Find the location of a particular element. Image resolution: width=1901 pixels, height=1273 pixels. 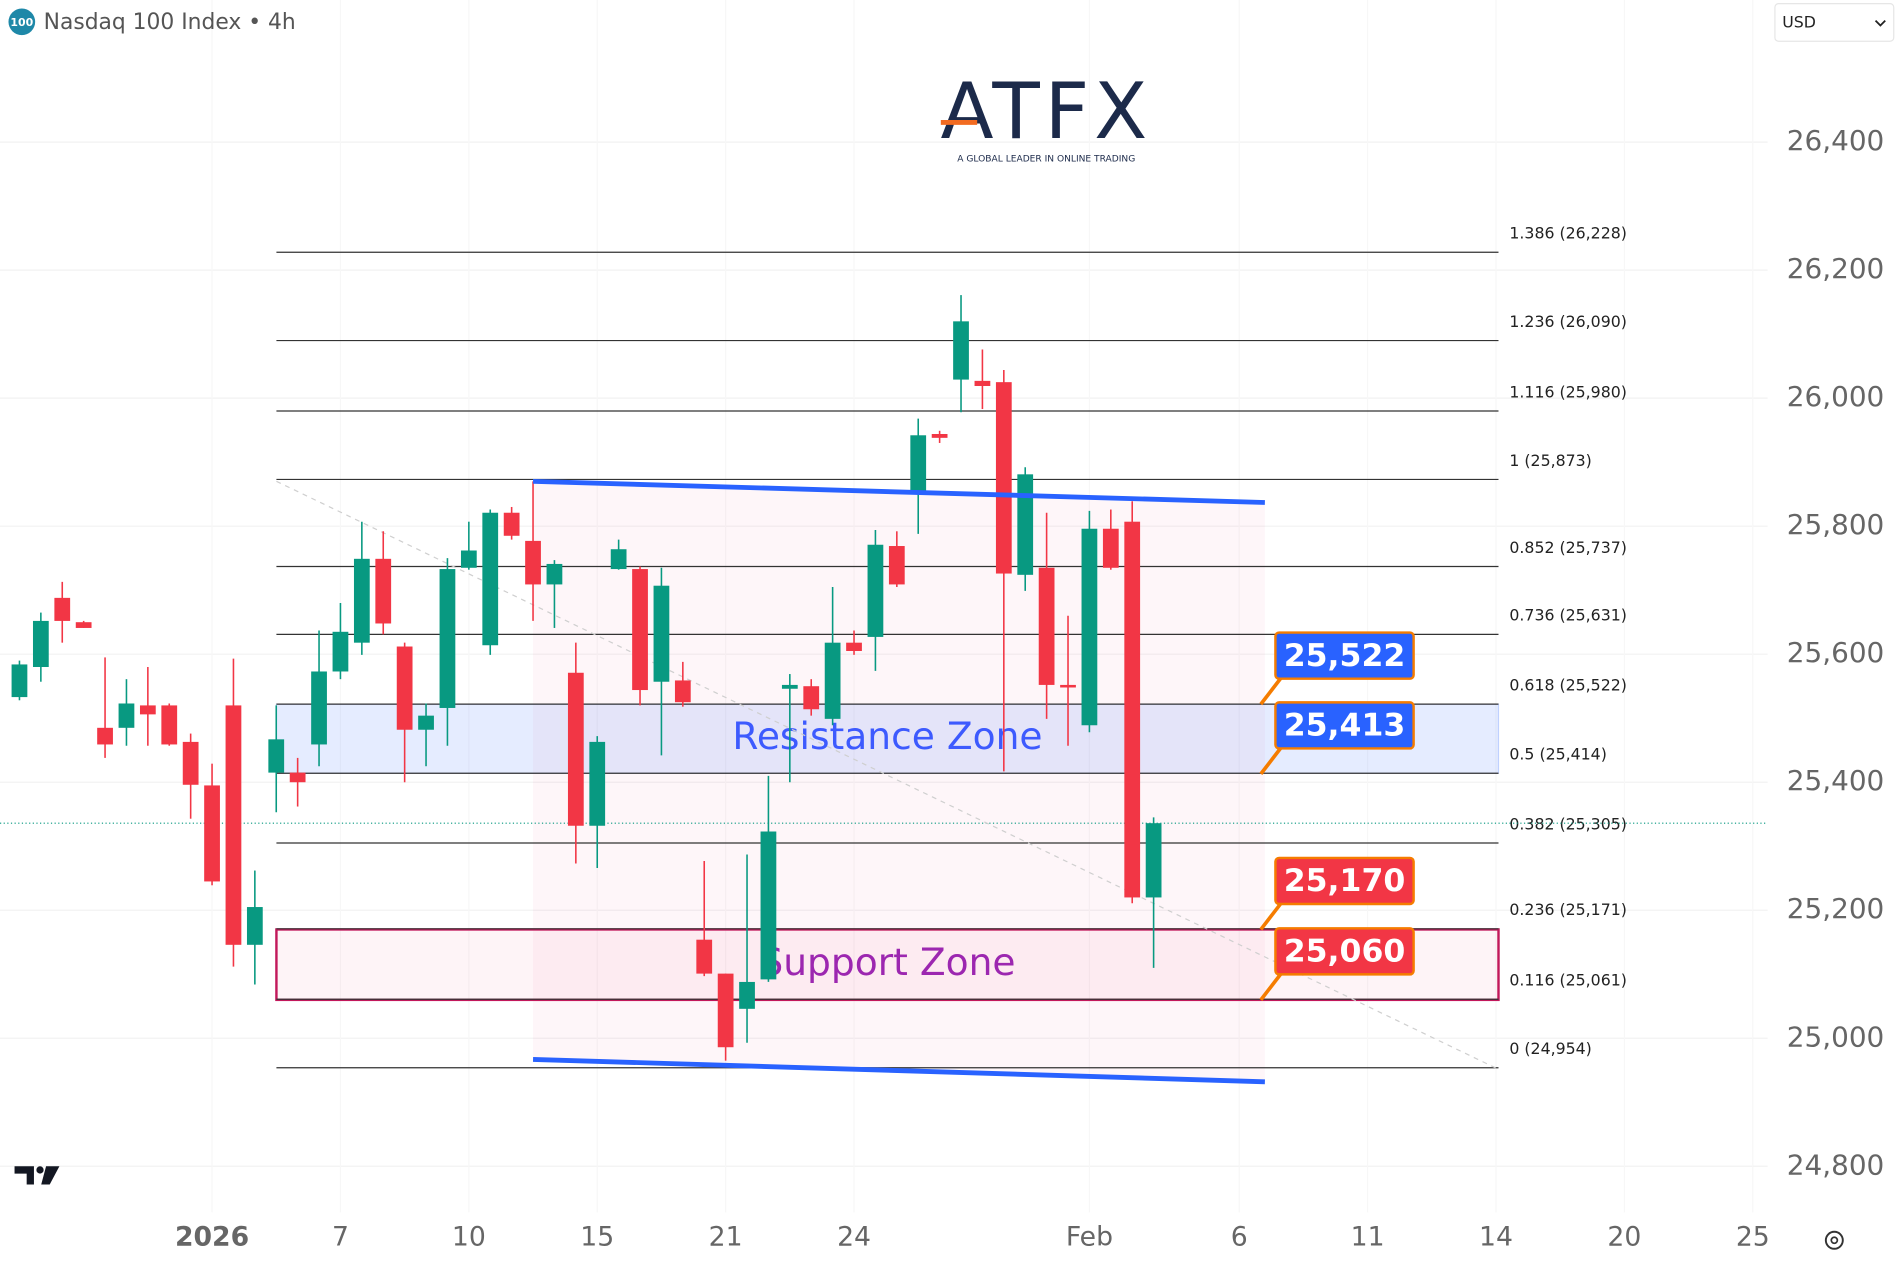

y-tick-label: 26,400 is located at coordinates (1836, 140).